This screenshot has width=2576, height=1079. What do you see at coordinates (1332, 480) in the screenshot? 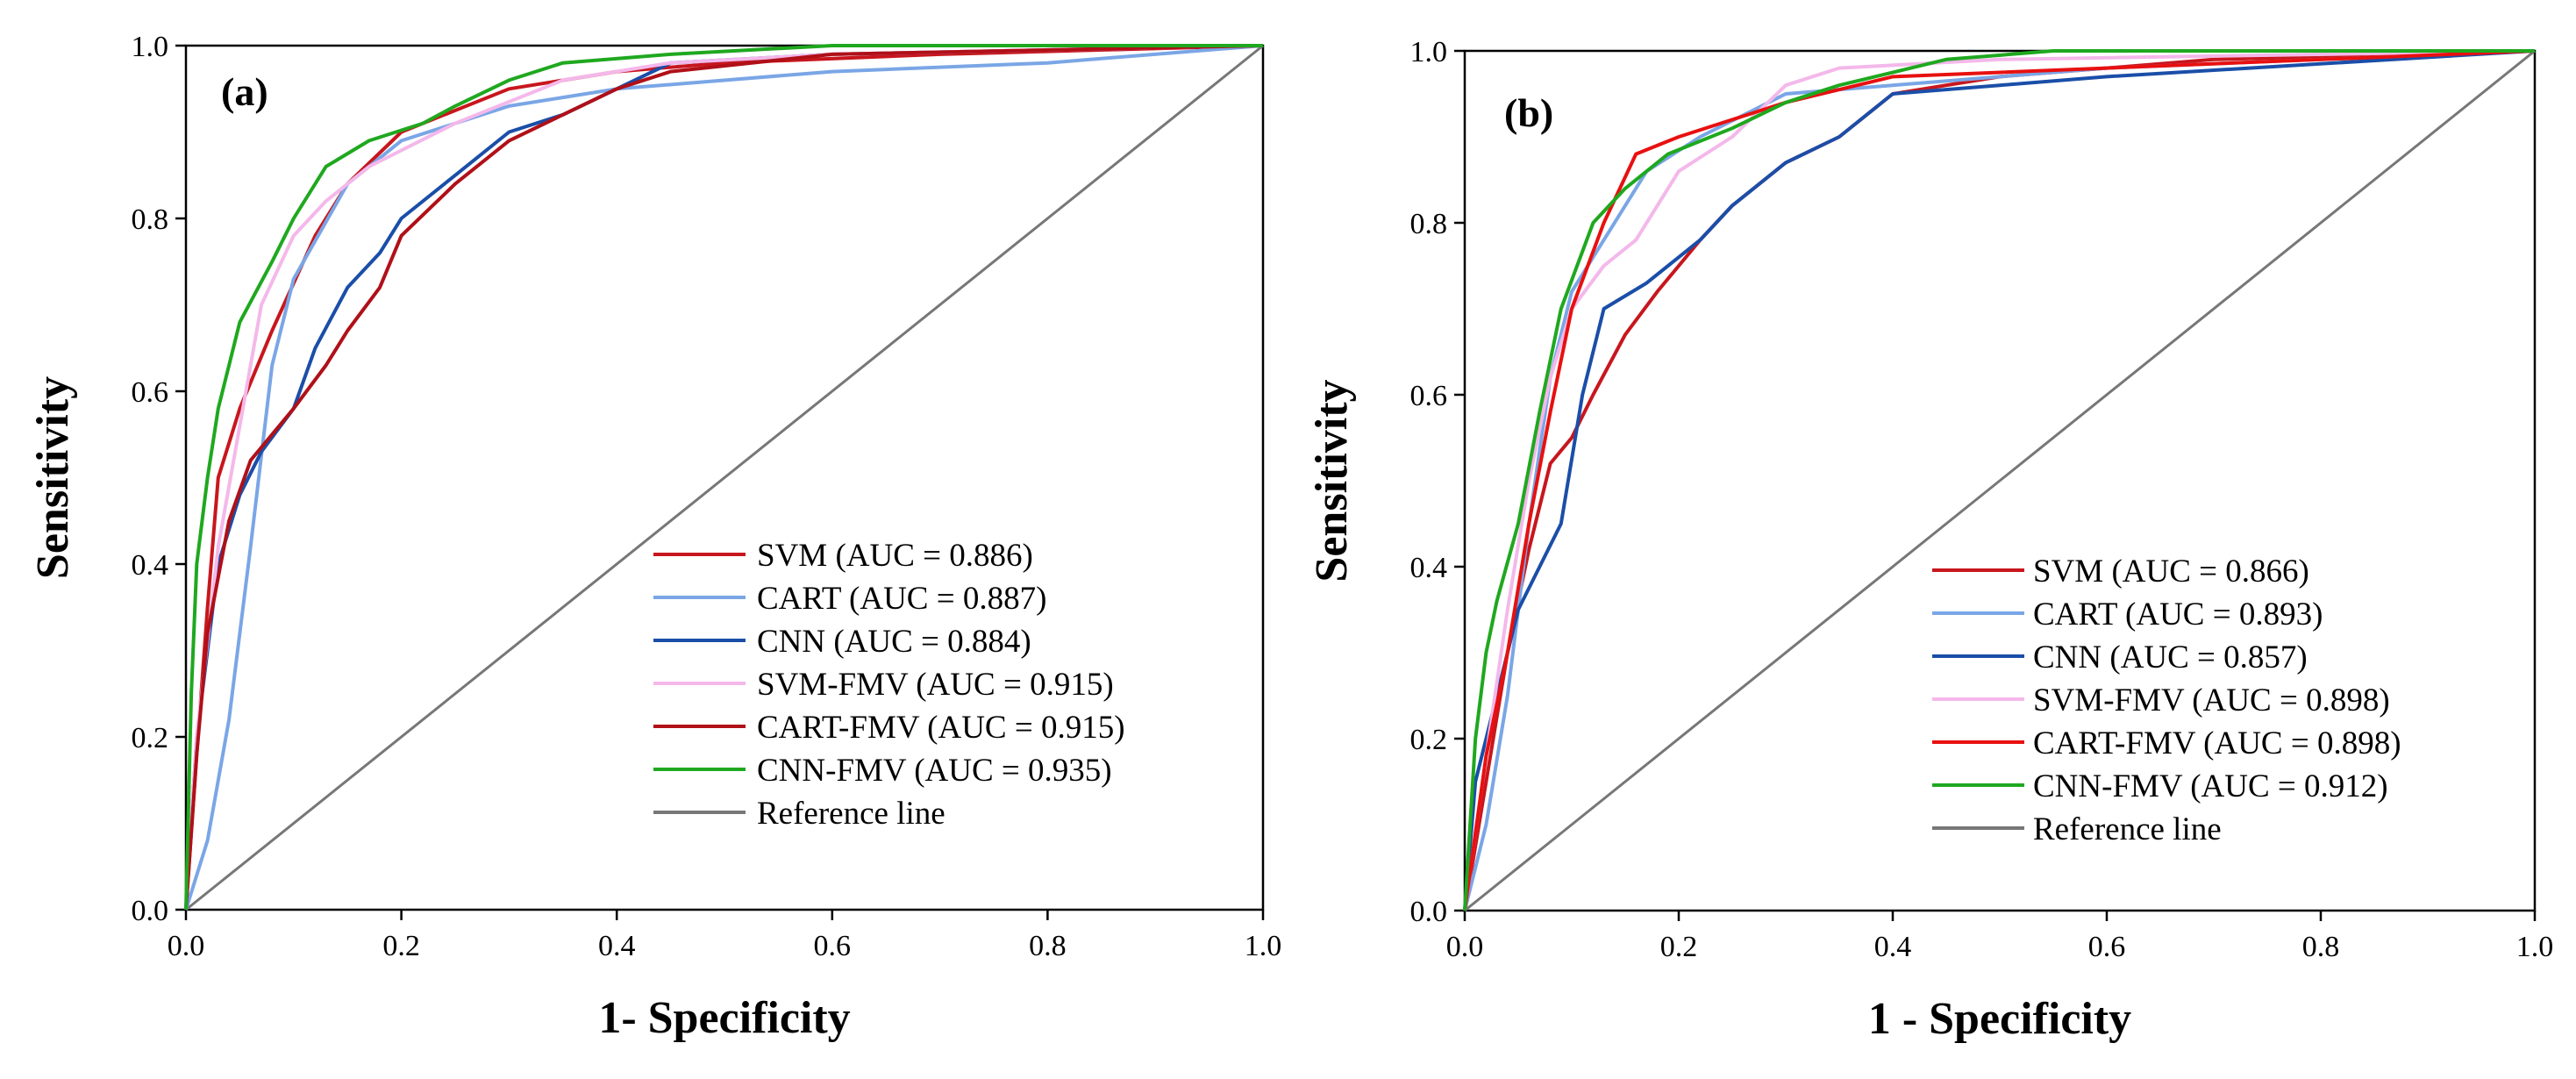
I see `panel-b-y-axis-title: Sensitivity` at bounding box center [1332, 480].